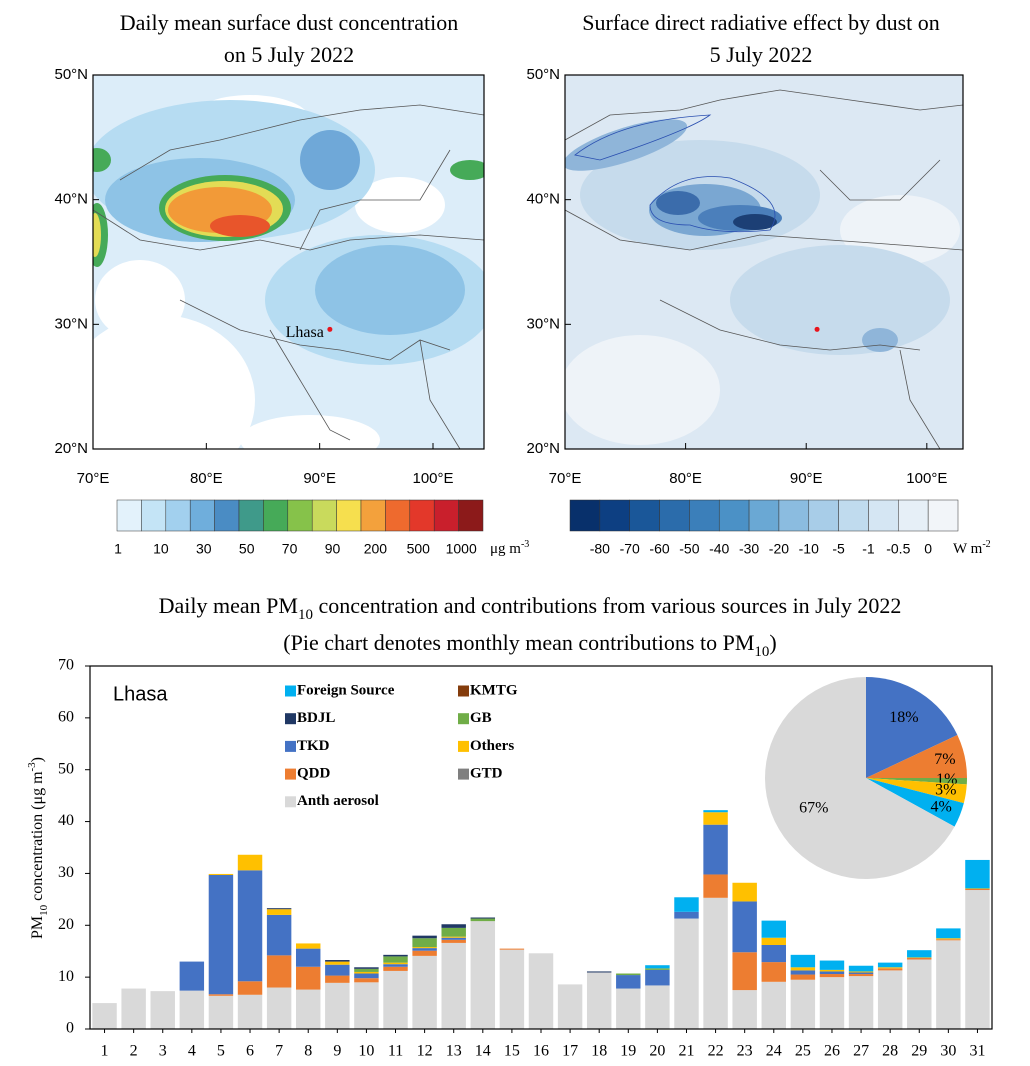 The width and height of the screenshot is (1030, 1066). I want to click on x-tick-label: 1, so click(105, 1051).